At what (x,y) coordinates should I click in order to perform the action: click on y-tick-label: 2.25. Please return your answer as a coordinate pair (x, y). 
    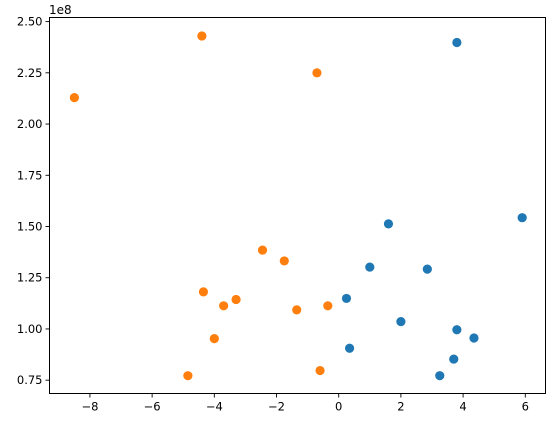
    Looking at the image, I should click on (30, 73).